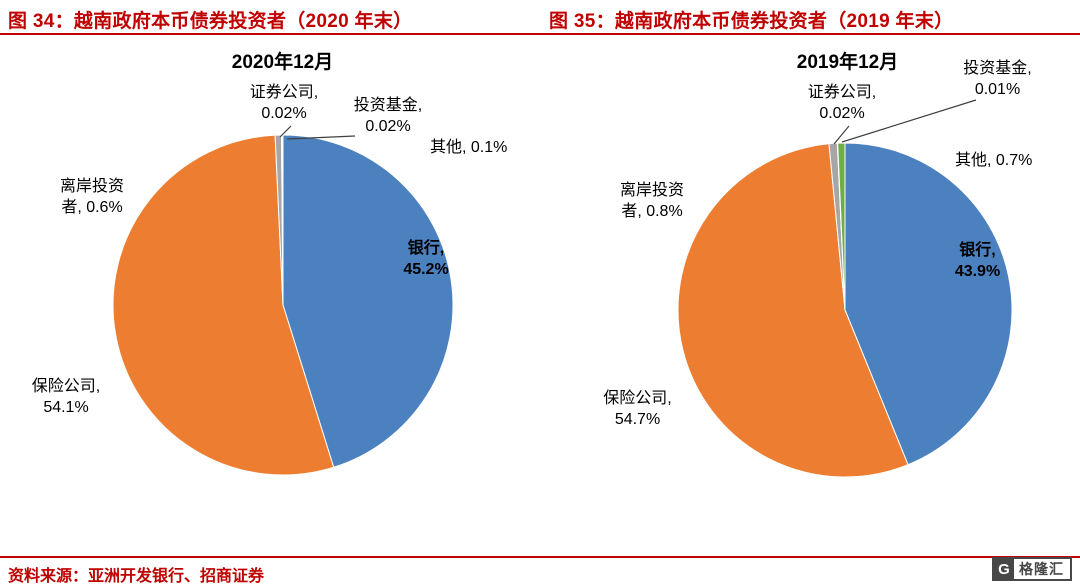 The image size is (1080, 586). What do you see at coordinates (540, 557) in the screenshot?
I see `footer-divider` at bounding box center [540, 557].